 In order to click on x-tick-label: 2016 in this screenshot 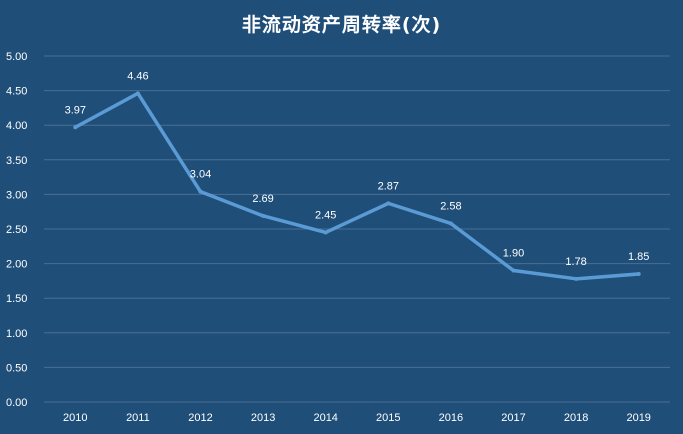, I will do `click(451, 418)`.